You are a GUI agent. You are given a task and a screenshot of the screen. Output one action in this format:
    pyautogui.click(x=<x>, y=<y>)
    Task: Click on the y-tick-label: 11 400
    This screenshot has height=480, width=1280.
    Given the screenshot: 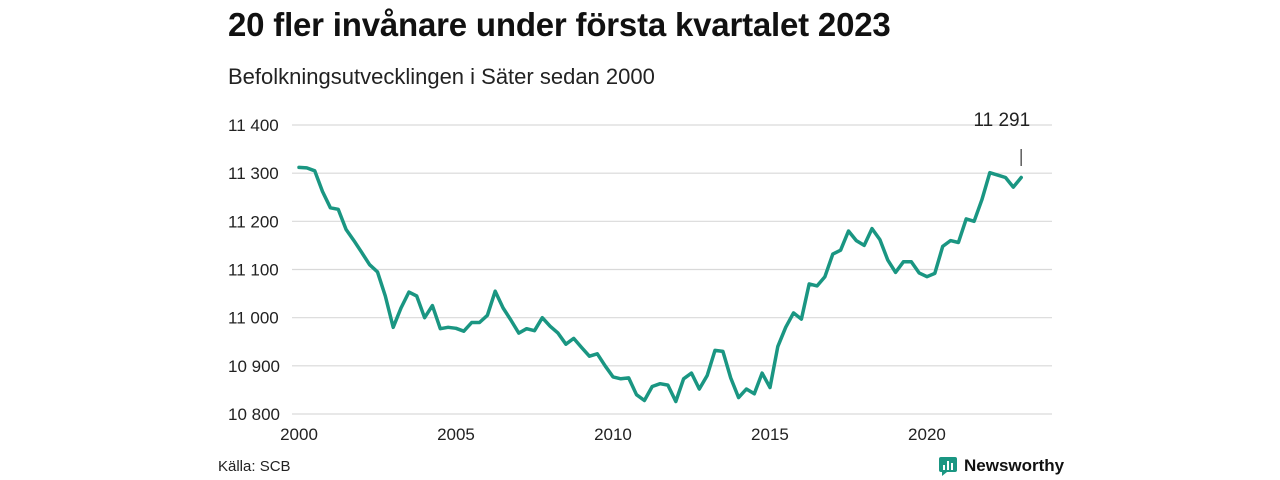 What is the action you would take?
    pyautogui.click(x=253, y=125)
    